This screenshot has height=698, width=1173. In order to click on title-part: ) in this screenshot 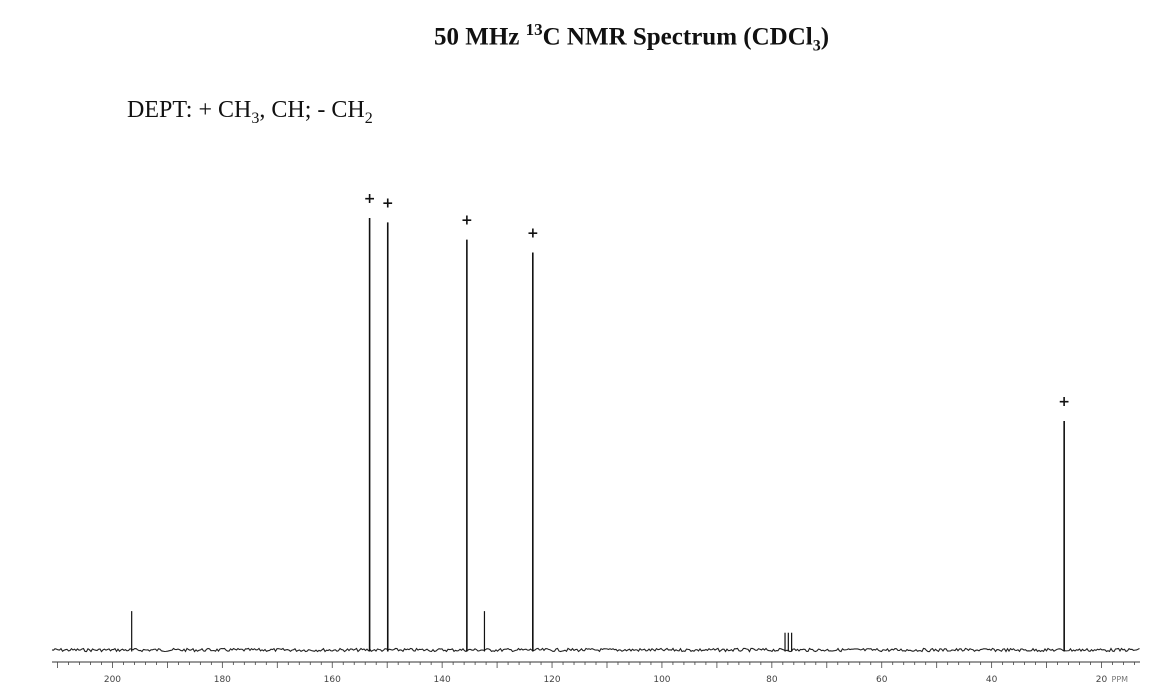, I will do `click(825, 37)`.